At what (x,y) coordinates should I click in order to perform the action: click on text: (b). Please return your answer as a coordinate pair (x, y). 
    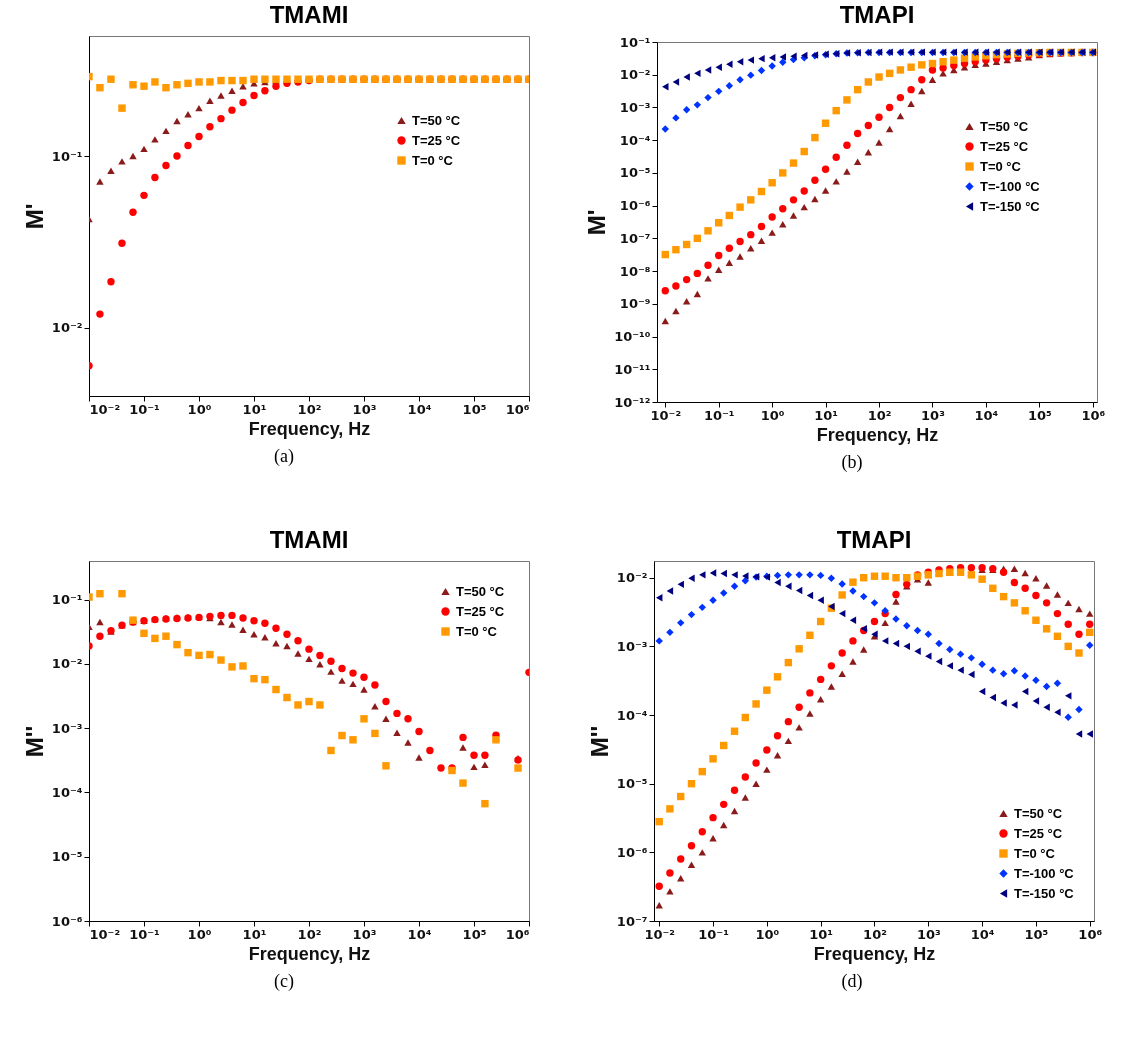
    Looking at the image, I should click on (852, 462).